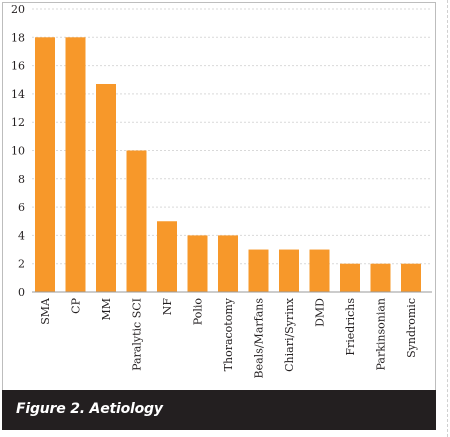  Describe the element at coordinates (21, 179) in the screenshot. I see `y-tick-label: 8` at that location.